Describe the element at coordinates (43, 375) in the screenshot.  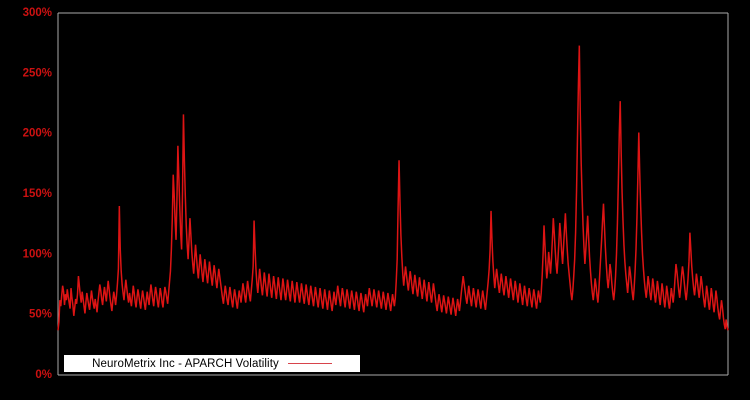
I see `y-tick-label: 0%` at that location.